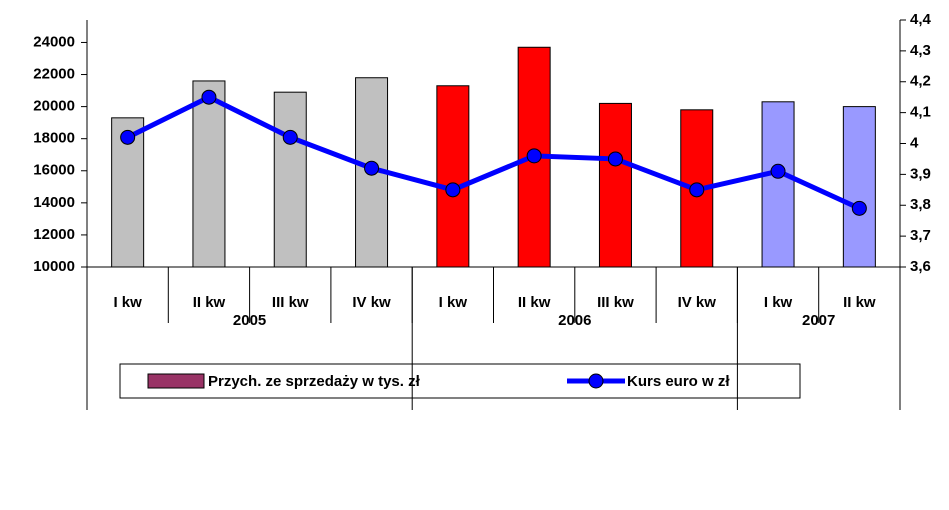  What do you see at coordinates (914, 142) in the screenshot?
I see `y2-tick-label: 4` at bounding box center [914, 142].